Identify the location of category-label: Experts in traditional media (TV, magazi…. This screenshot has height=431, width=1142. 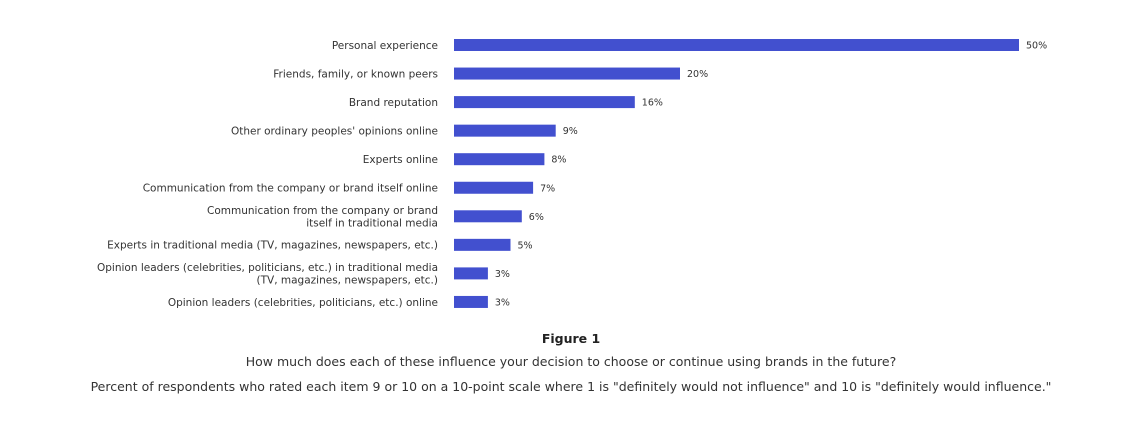
(272, 246).